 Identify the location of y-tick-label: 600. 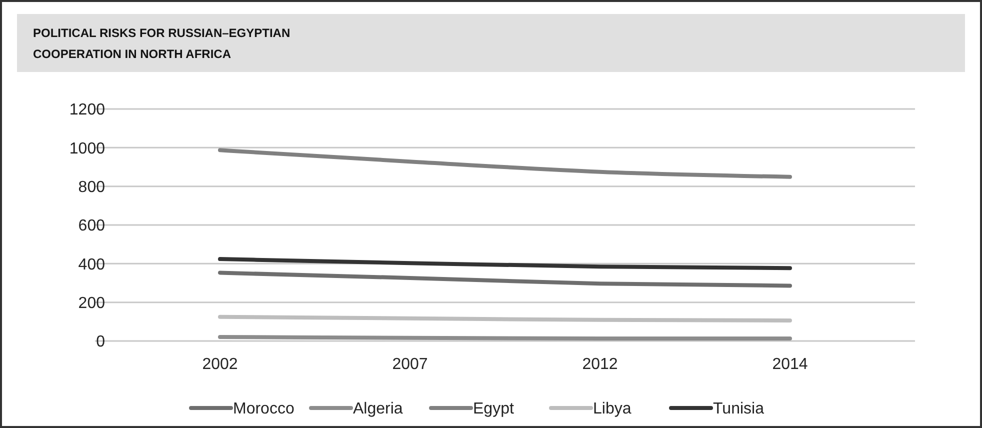
(92, 226).